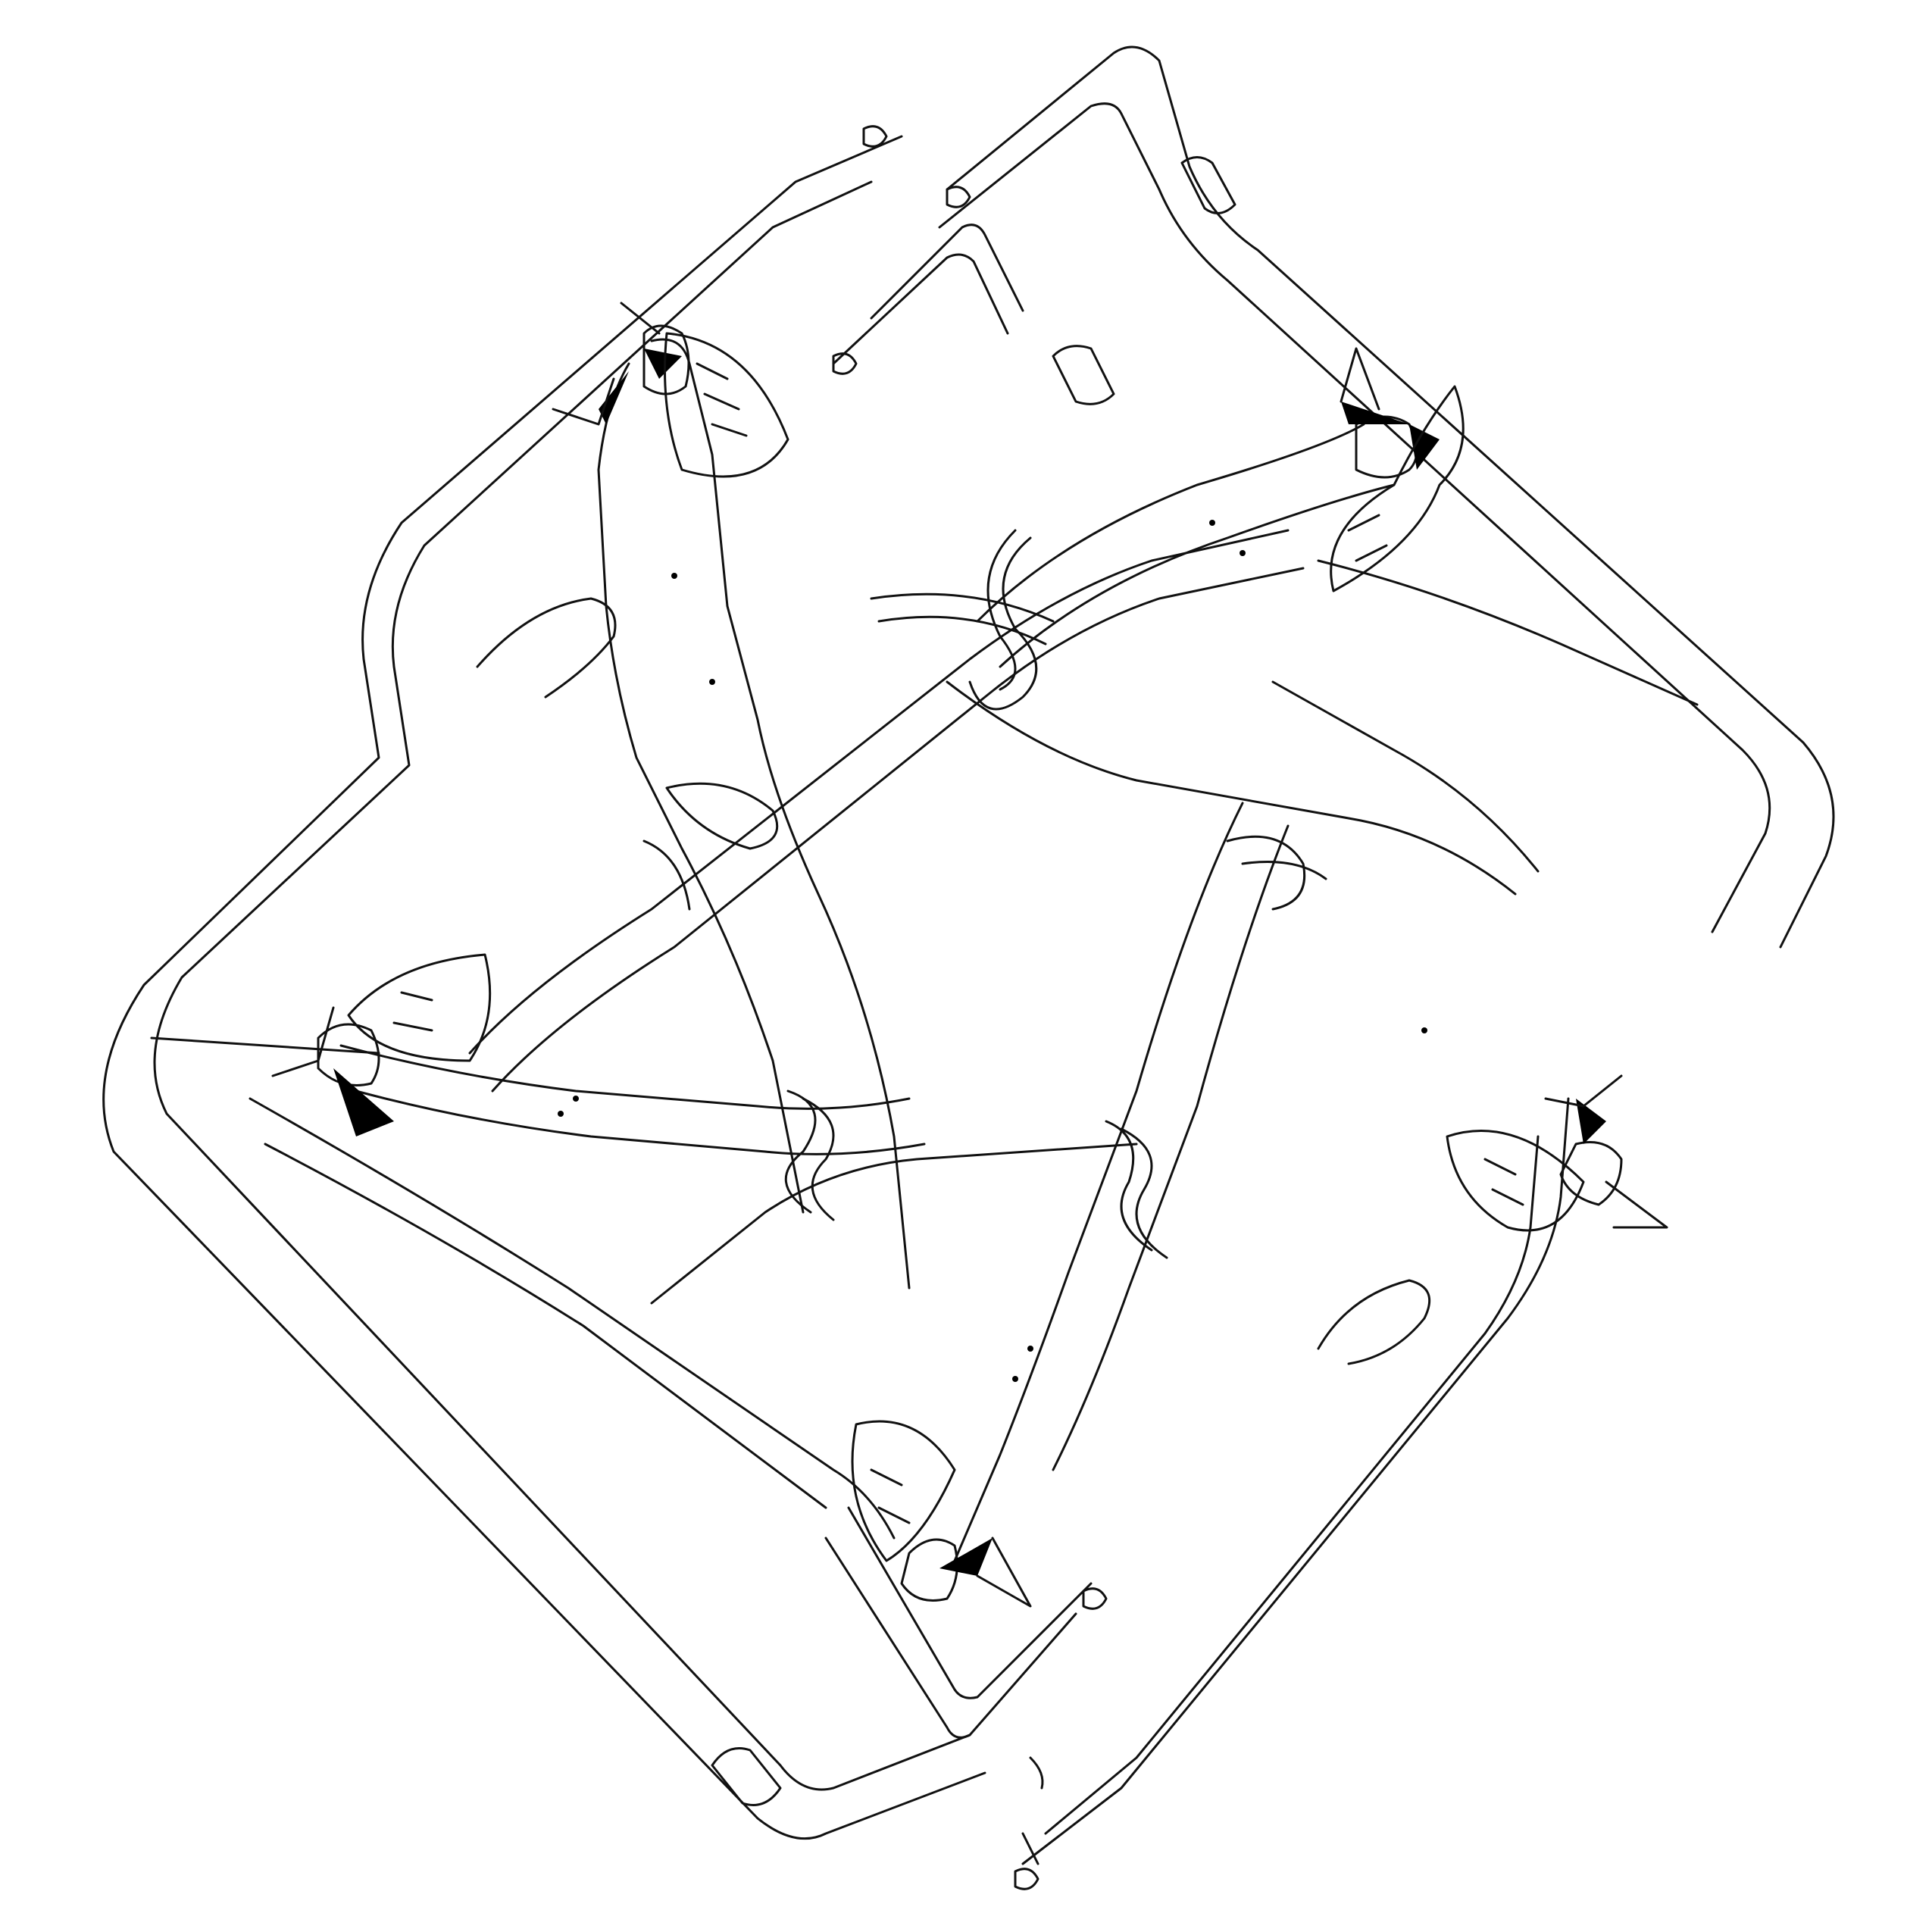 Image resolution: width=1932 pixels, height=1932 pixels. What do you see at coordinates (1492, 1196) in the screenshot?
I see `cat-figure-lower-right` at bounding box center [1492, 1196].